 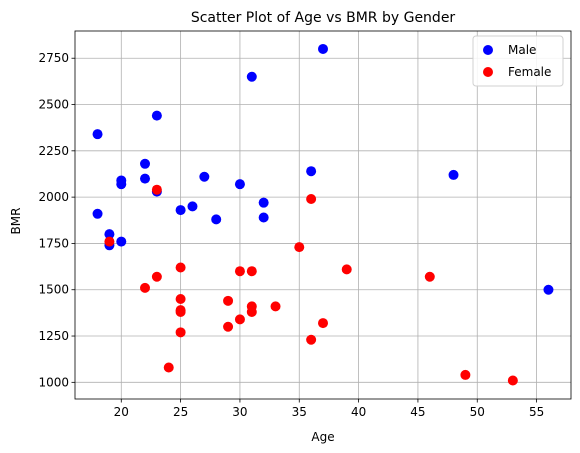 I want to click on chart-title: Scatter Plot of Age vs BMR by Gender, so click(x=323, y=18).